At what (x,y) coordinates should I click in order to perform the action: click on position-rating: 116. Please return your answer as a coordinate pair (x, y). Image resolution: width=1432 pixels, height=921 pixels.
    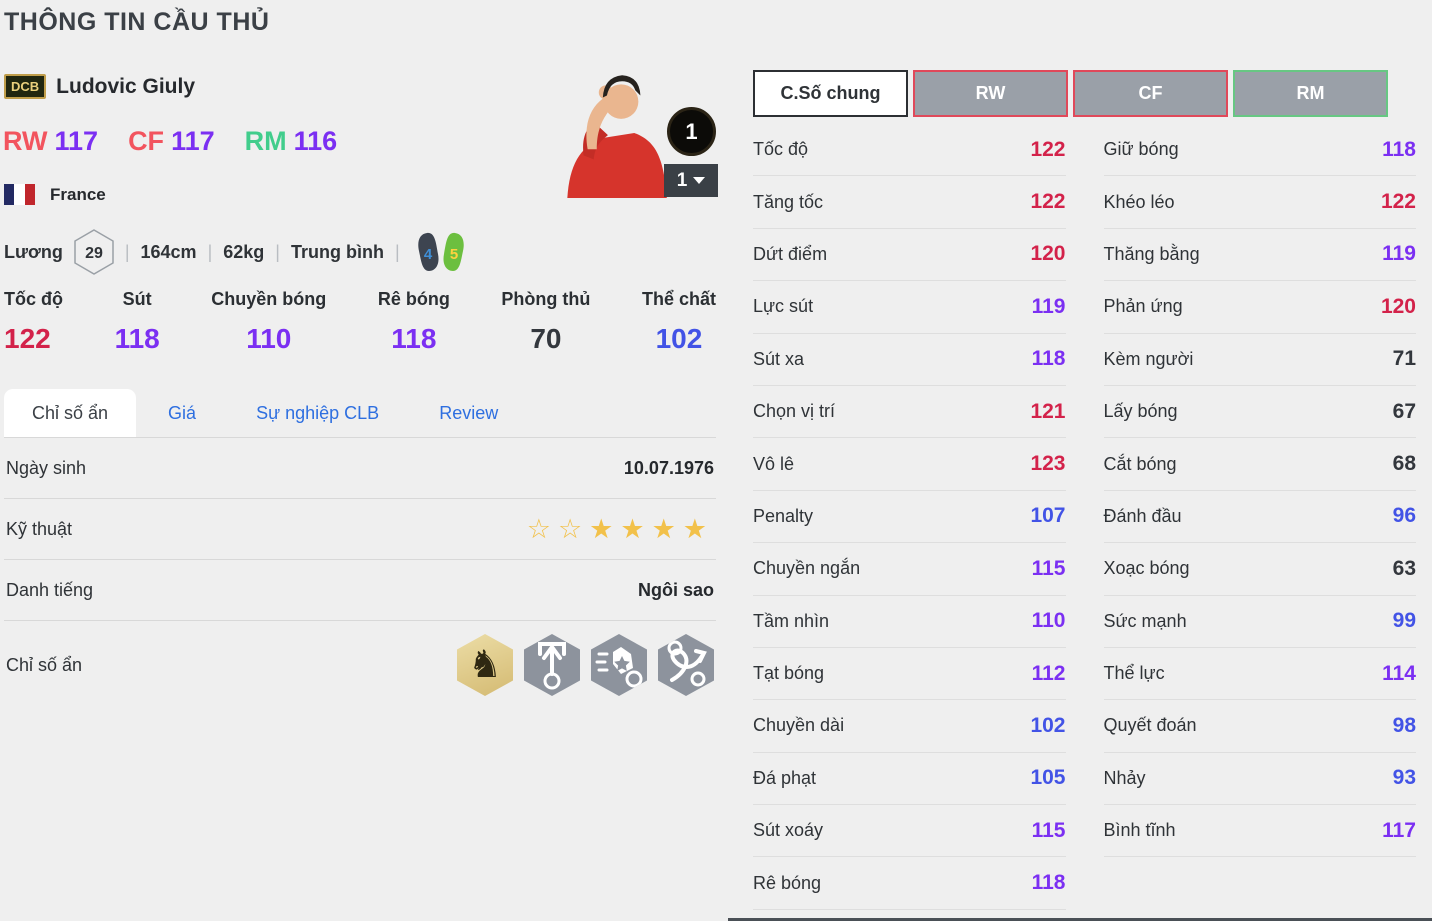
    Looking at the image, I should click on (315, 141).